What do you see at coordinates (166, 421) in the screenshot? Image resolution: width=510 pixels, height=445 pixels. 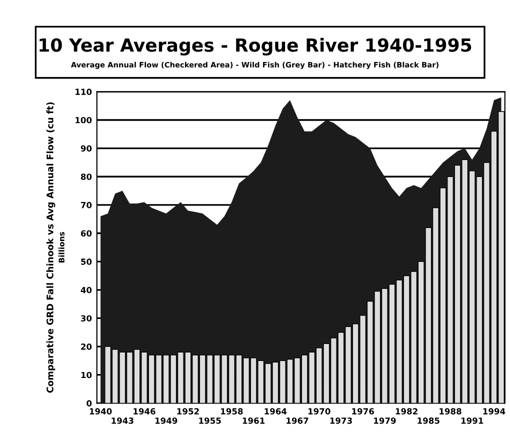 I see `x-tick-label: 1949` at bounding box center [166, 421].